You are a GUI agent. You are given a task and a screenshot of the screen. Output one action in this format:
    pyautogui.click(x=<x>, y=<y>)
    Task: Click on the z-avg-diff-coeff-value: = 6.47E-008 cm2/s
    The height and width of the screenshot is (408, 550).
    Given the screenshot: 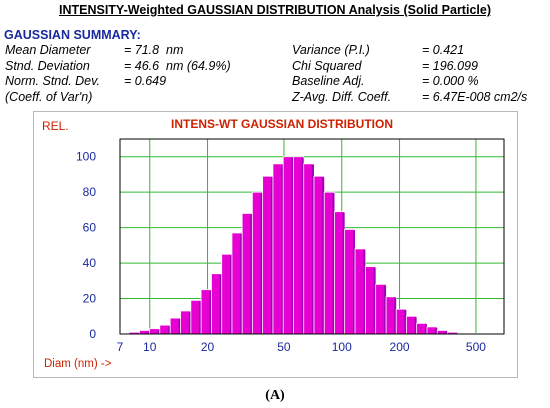 What is the action you would take?
    pyautogui.click(x=475, y=97)
    